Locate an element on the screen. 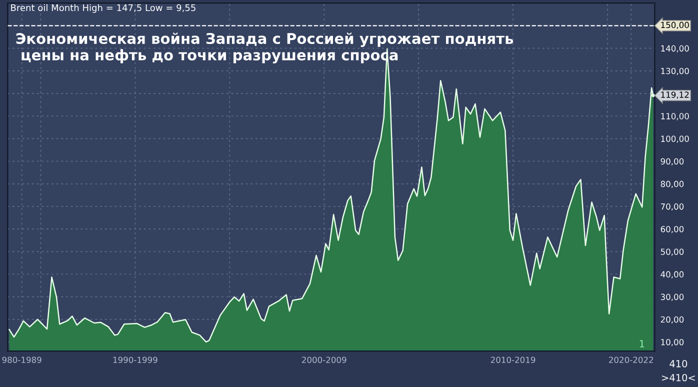 The width and height of the screenshot is (698, 387). x-tick-label: 2020-2022 is located at coordinates (631, 360).